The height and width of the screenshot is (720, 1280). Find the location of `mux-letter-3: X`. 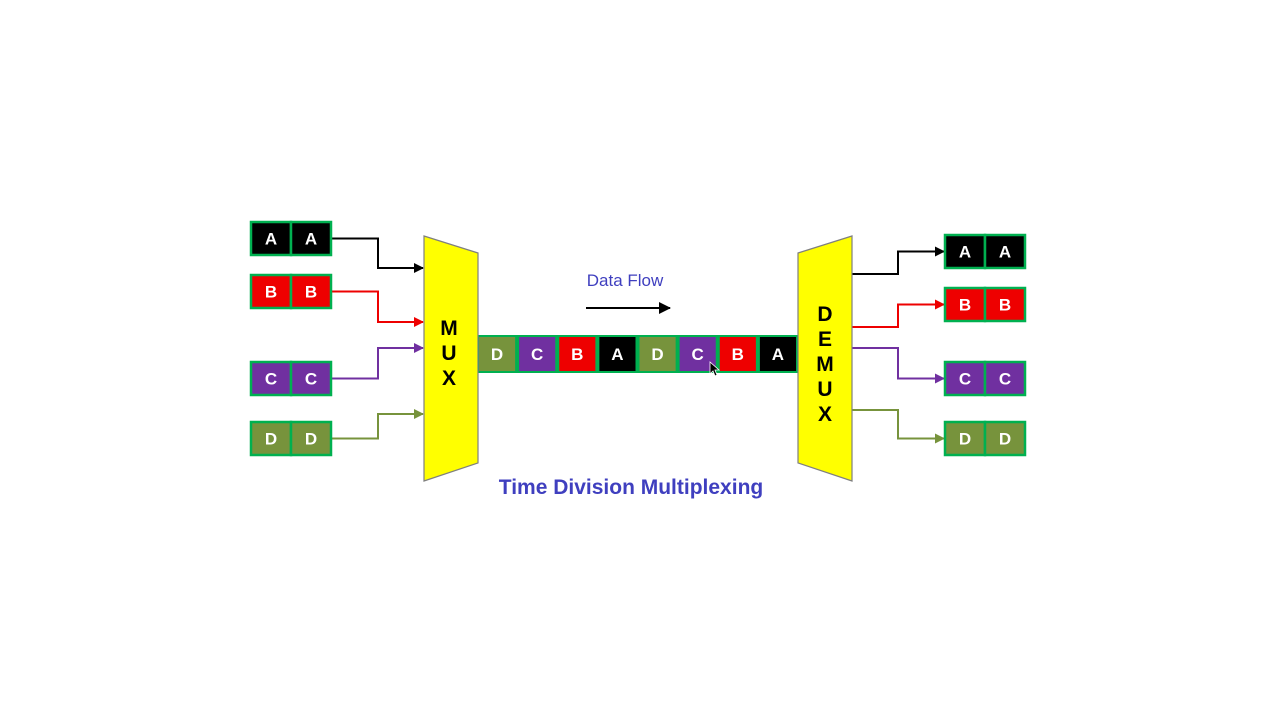

mux-letter-3: X is located at coordinates (449, 378).